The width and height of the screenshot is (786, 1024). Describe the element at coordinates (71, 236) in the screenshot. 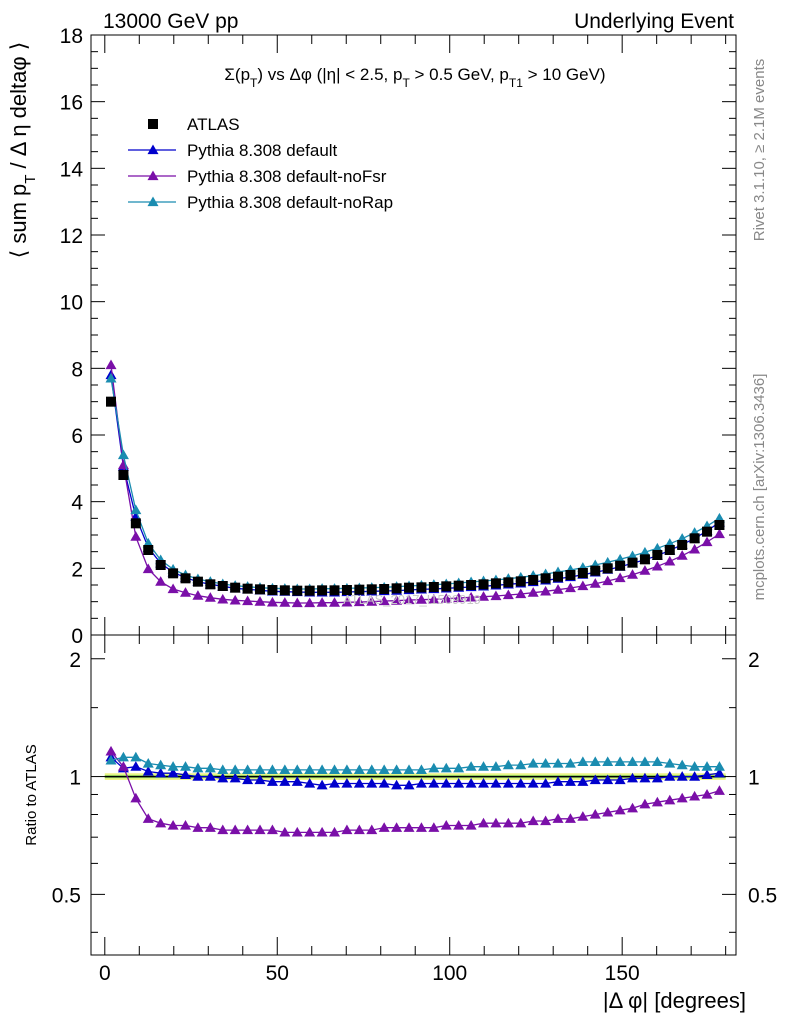

I see `y-tick-label: 12` at that location.